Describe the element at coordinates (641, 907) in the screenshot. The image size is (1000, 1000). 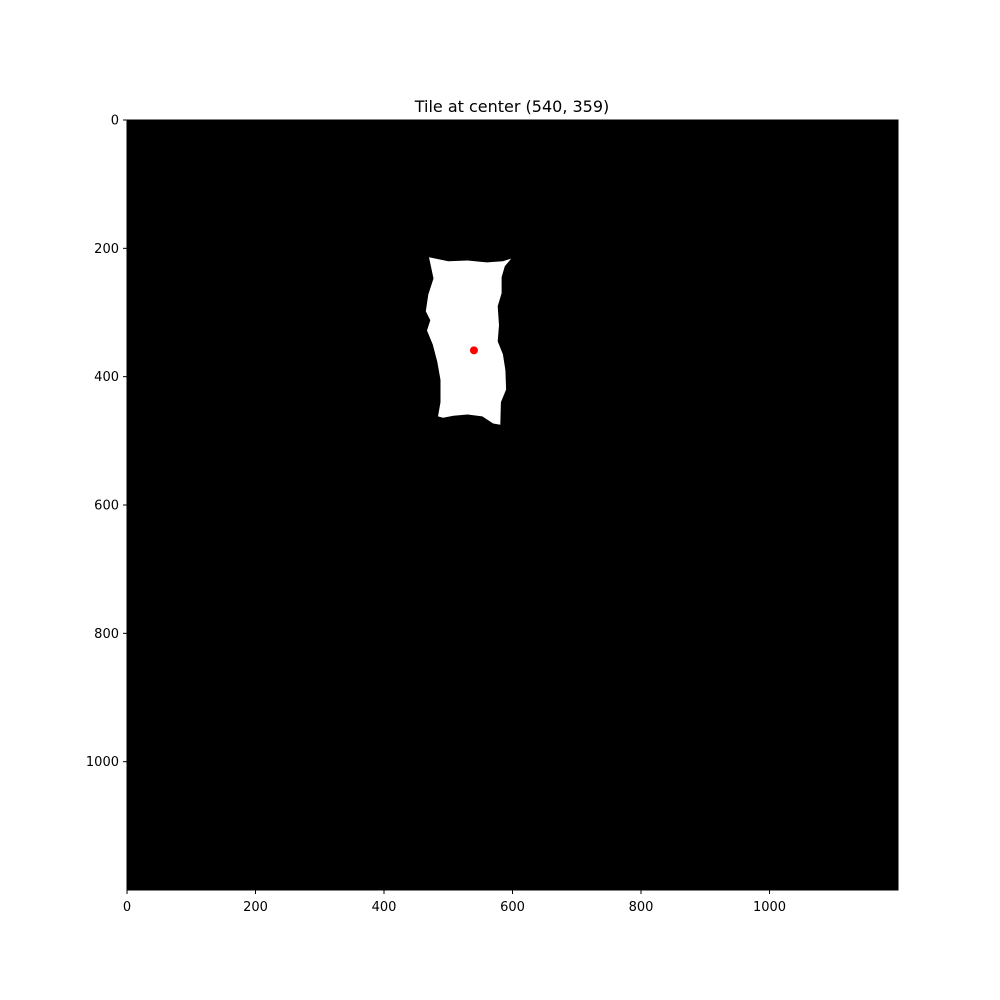
I see `x-tick-label: 800` at that location.